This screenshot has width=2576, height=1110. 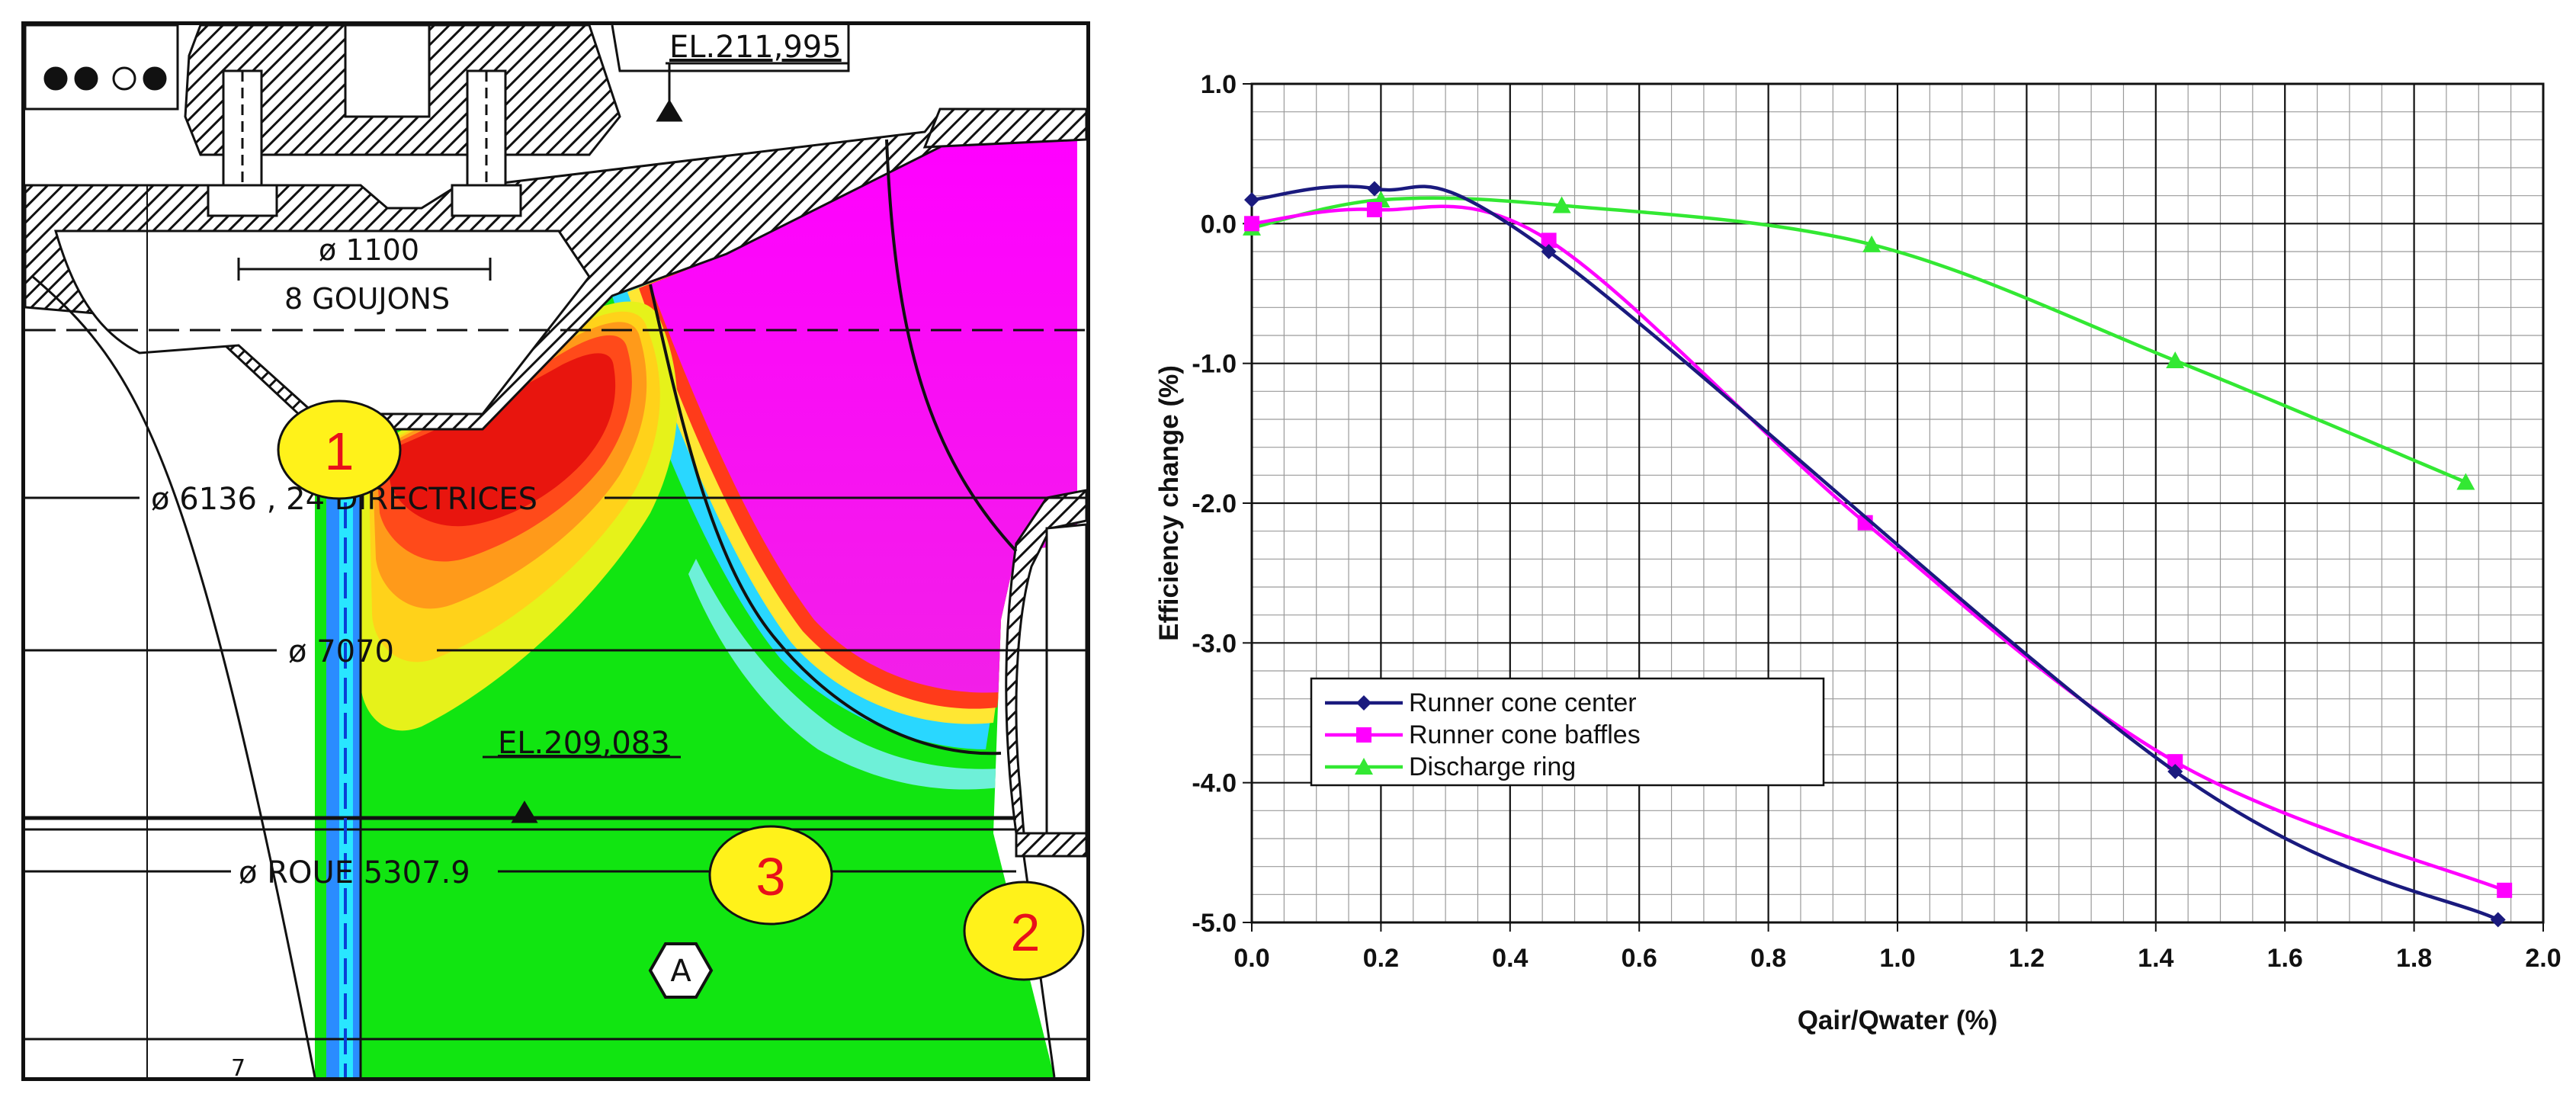 What do you see at coordinates (1510, 958) in the screenshot?
I see `x-tick-label: 0.4` at bounding box center [1510, 958].